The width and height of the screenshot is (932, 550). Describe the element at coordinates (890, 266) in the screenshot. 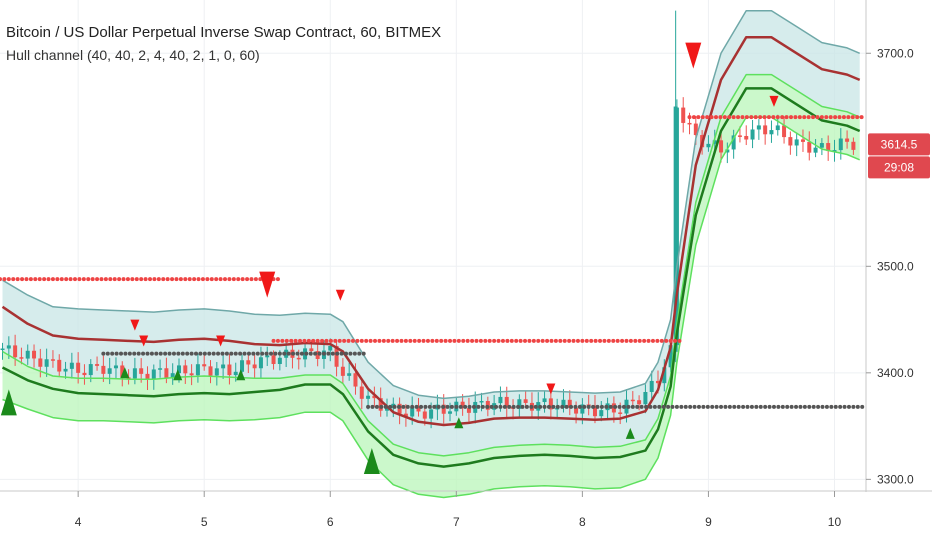

I see `price-axis: 3300.0 3400.0 3500.0 3700.0` at that location.